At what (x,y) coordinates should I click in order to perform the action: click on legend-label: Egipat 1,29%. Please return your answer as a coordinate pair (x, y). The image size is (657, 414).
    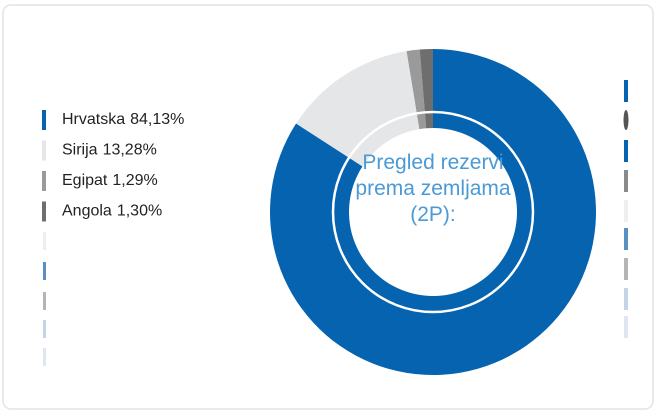
    Looking at the image, I should click on (110, 180).